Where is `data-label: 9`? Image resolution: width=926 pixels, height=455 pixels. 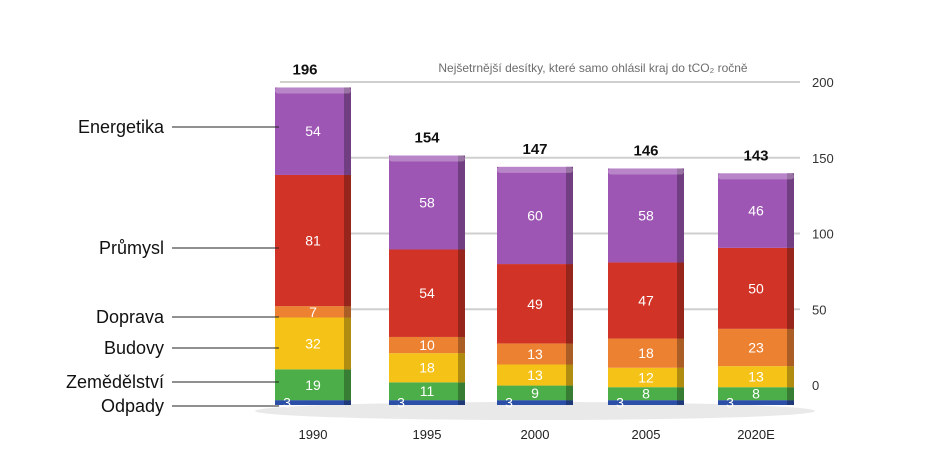 data-label: 9 is located at coordinates (535, 393).